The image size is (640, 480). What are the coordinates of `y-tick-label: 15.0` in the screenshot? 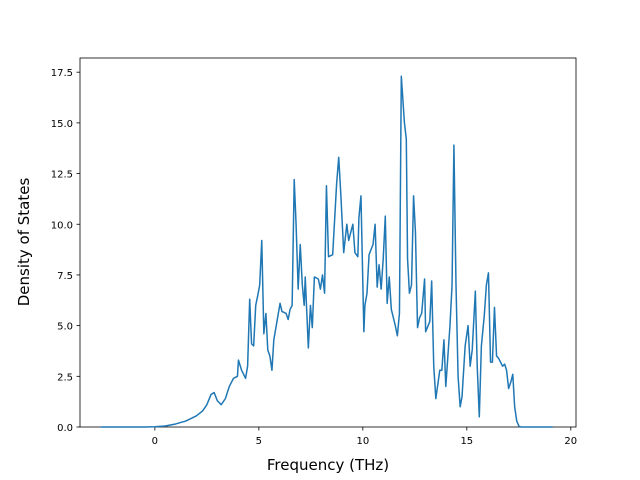 It's located at (62, 124).